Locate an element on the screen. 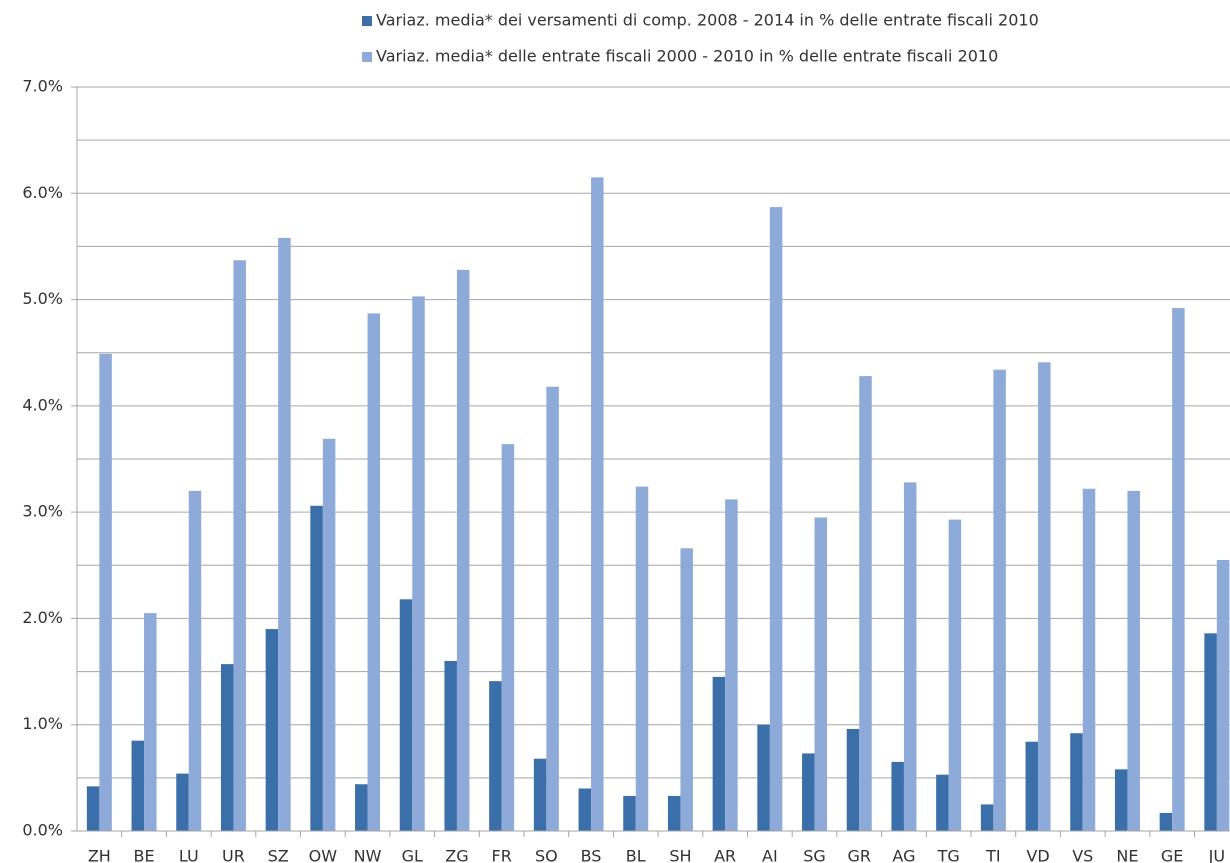 The image size is (1230, 863). x-tick-label: VS is located at coordinates (1082, 855).